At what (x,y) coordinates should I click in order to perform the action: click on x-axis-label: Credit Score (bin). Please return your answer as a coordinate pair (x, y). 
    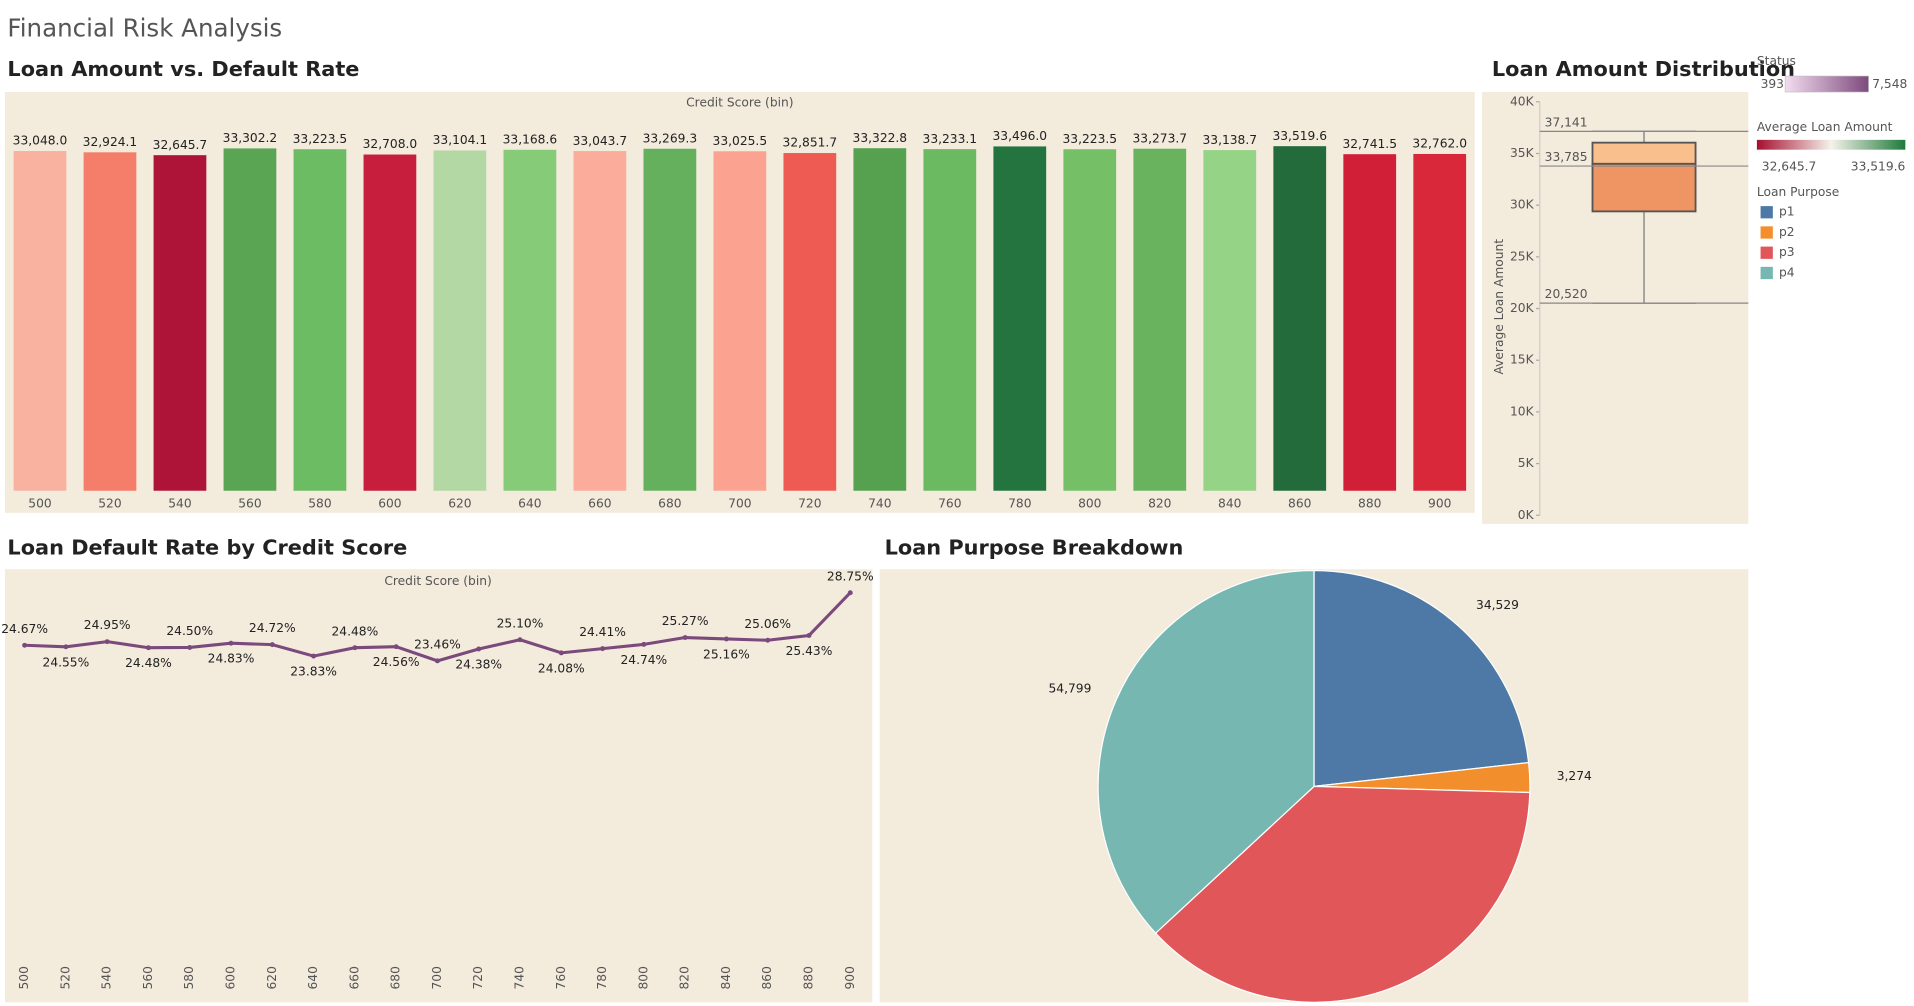
    Looking at the image, I should click on (739, 103).